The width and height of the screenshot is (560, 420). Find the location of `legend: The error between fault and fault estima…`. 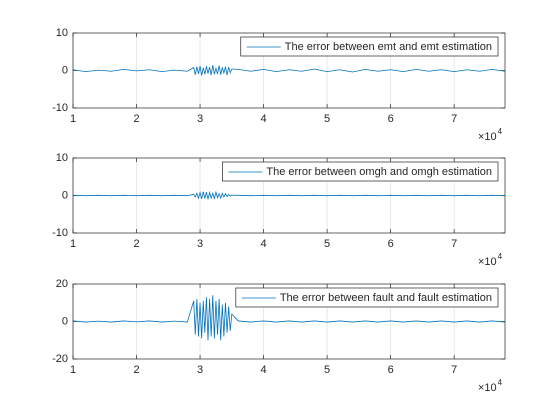

legend: The error between fault and fault estima… is located at coordinates (367, 297).